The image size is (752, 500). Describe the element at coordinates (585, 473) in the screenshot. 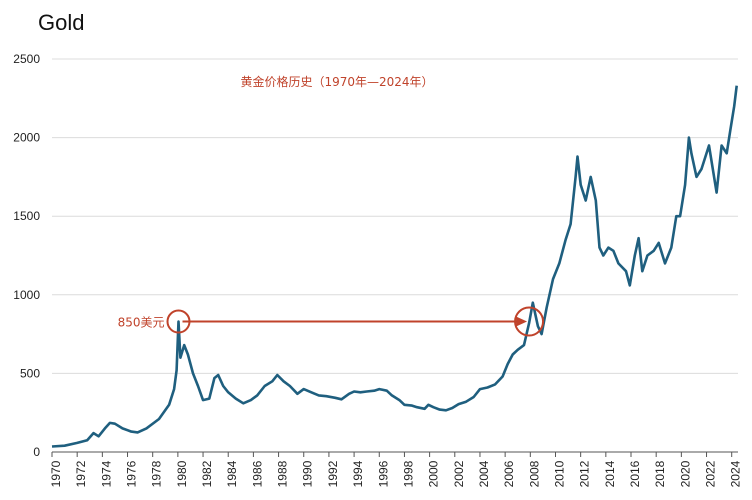

I see `x-tick-label: 2012` at that location.